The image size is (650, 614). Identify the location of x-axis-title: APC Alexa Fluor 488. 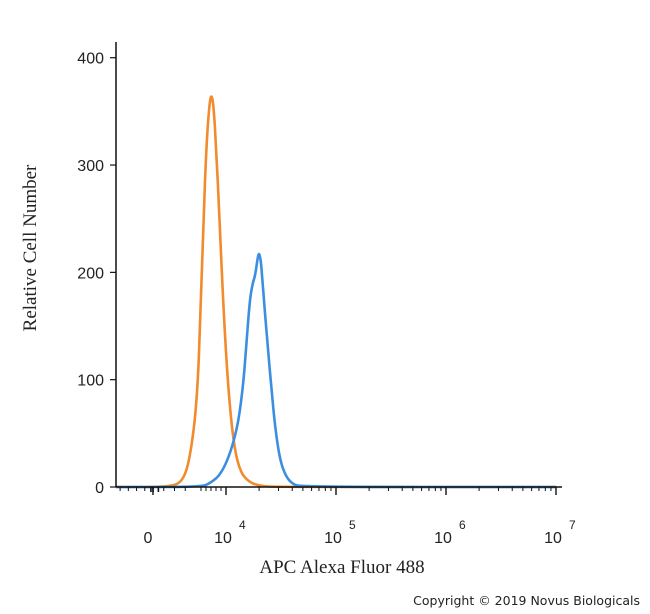
(341, 567).